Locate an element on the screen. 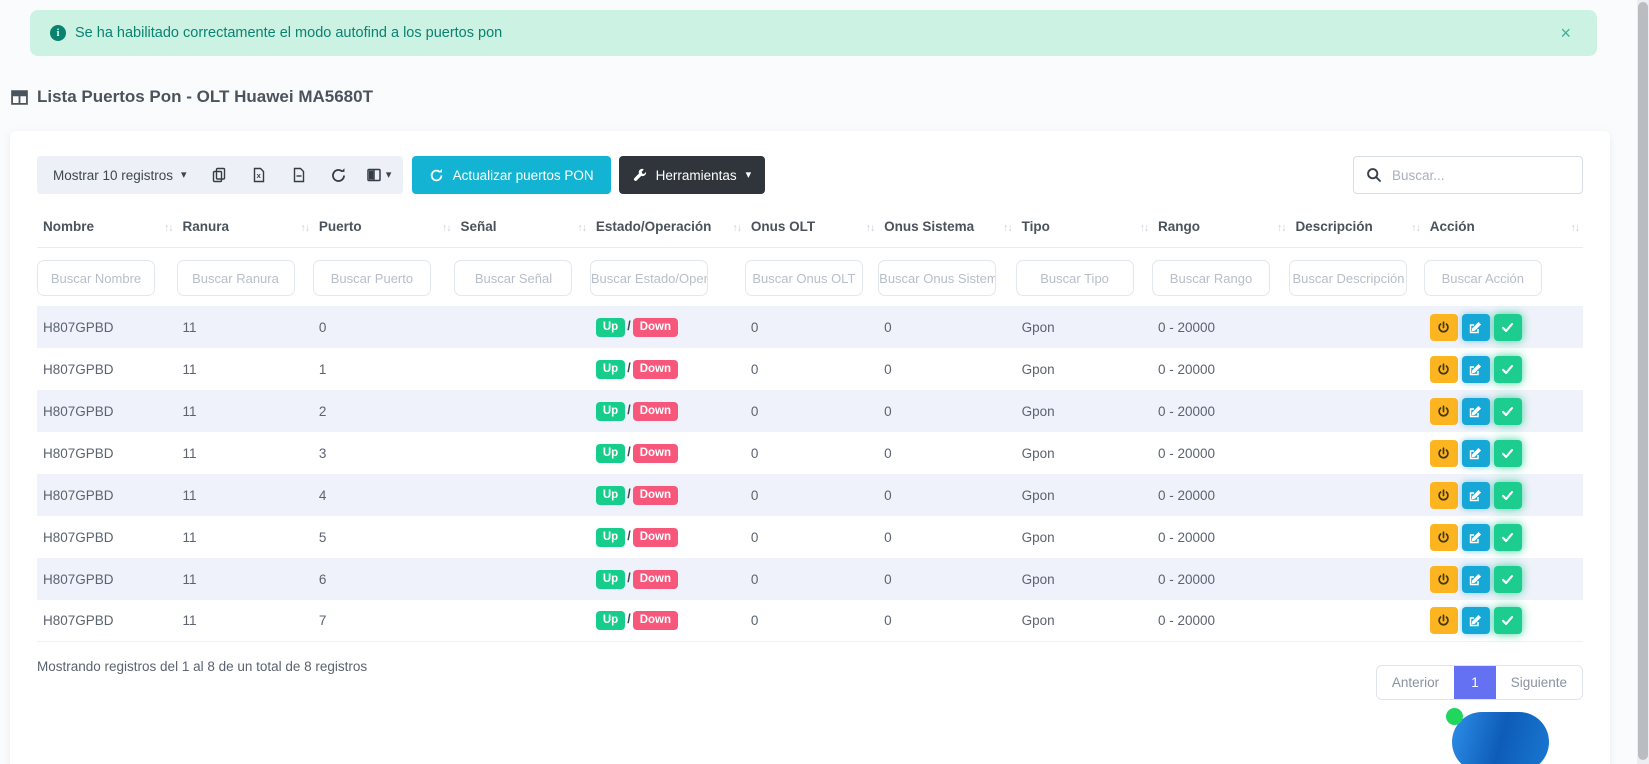 The image size is (1649, 764). column-header-onus-olt: ↑↓ Onus OLT is located at coordinates (811, 229).